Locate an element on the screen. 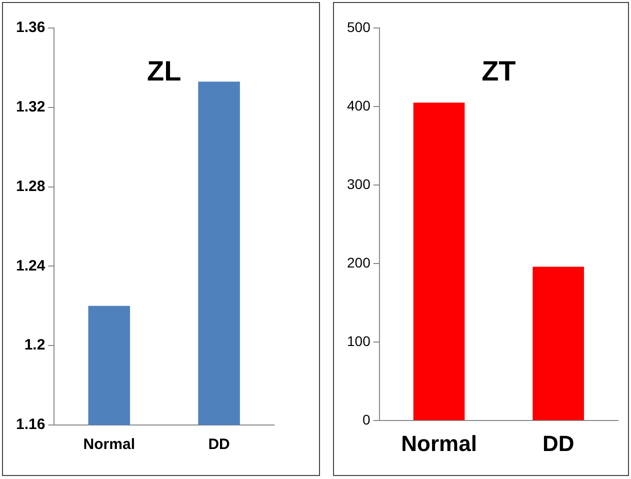  y-tick-label: 1.32 is located at coordinates (31, 107).